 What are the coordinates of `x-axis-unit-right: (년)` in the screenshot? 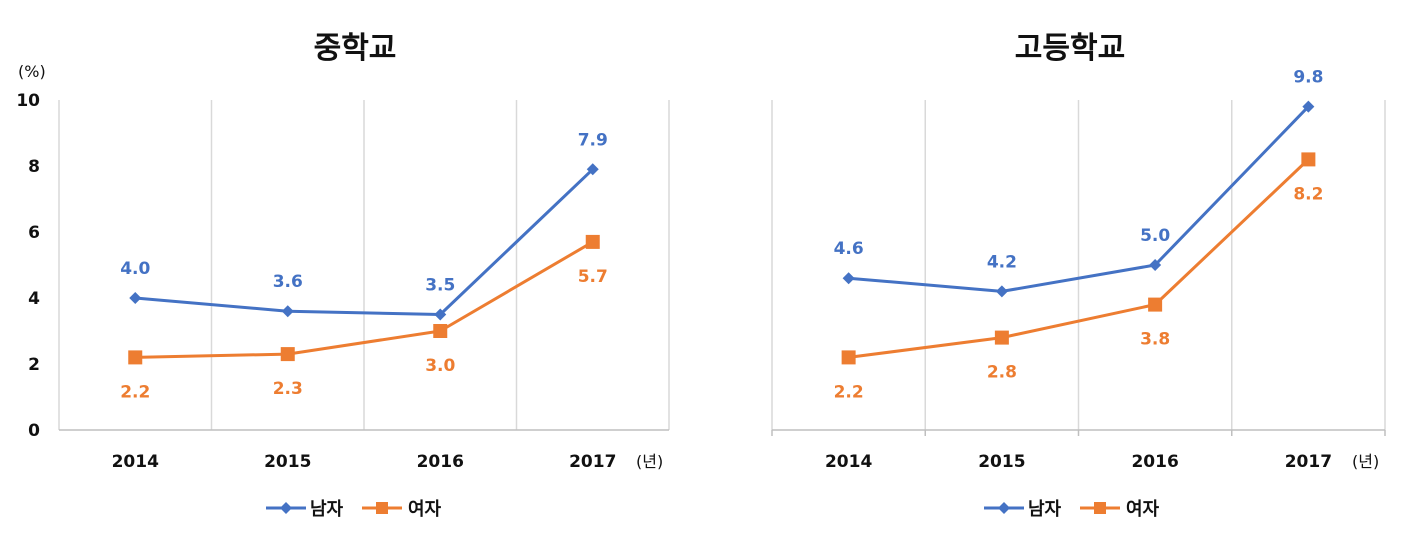 It's located at (1365, 461).